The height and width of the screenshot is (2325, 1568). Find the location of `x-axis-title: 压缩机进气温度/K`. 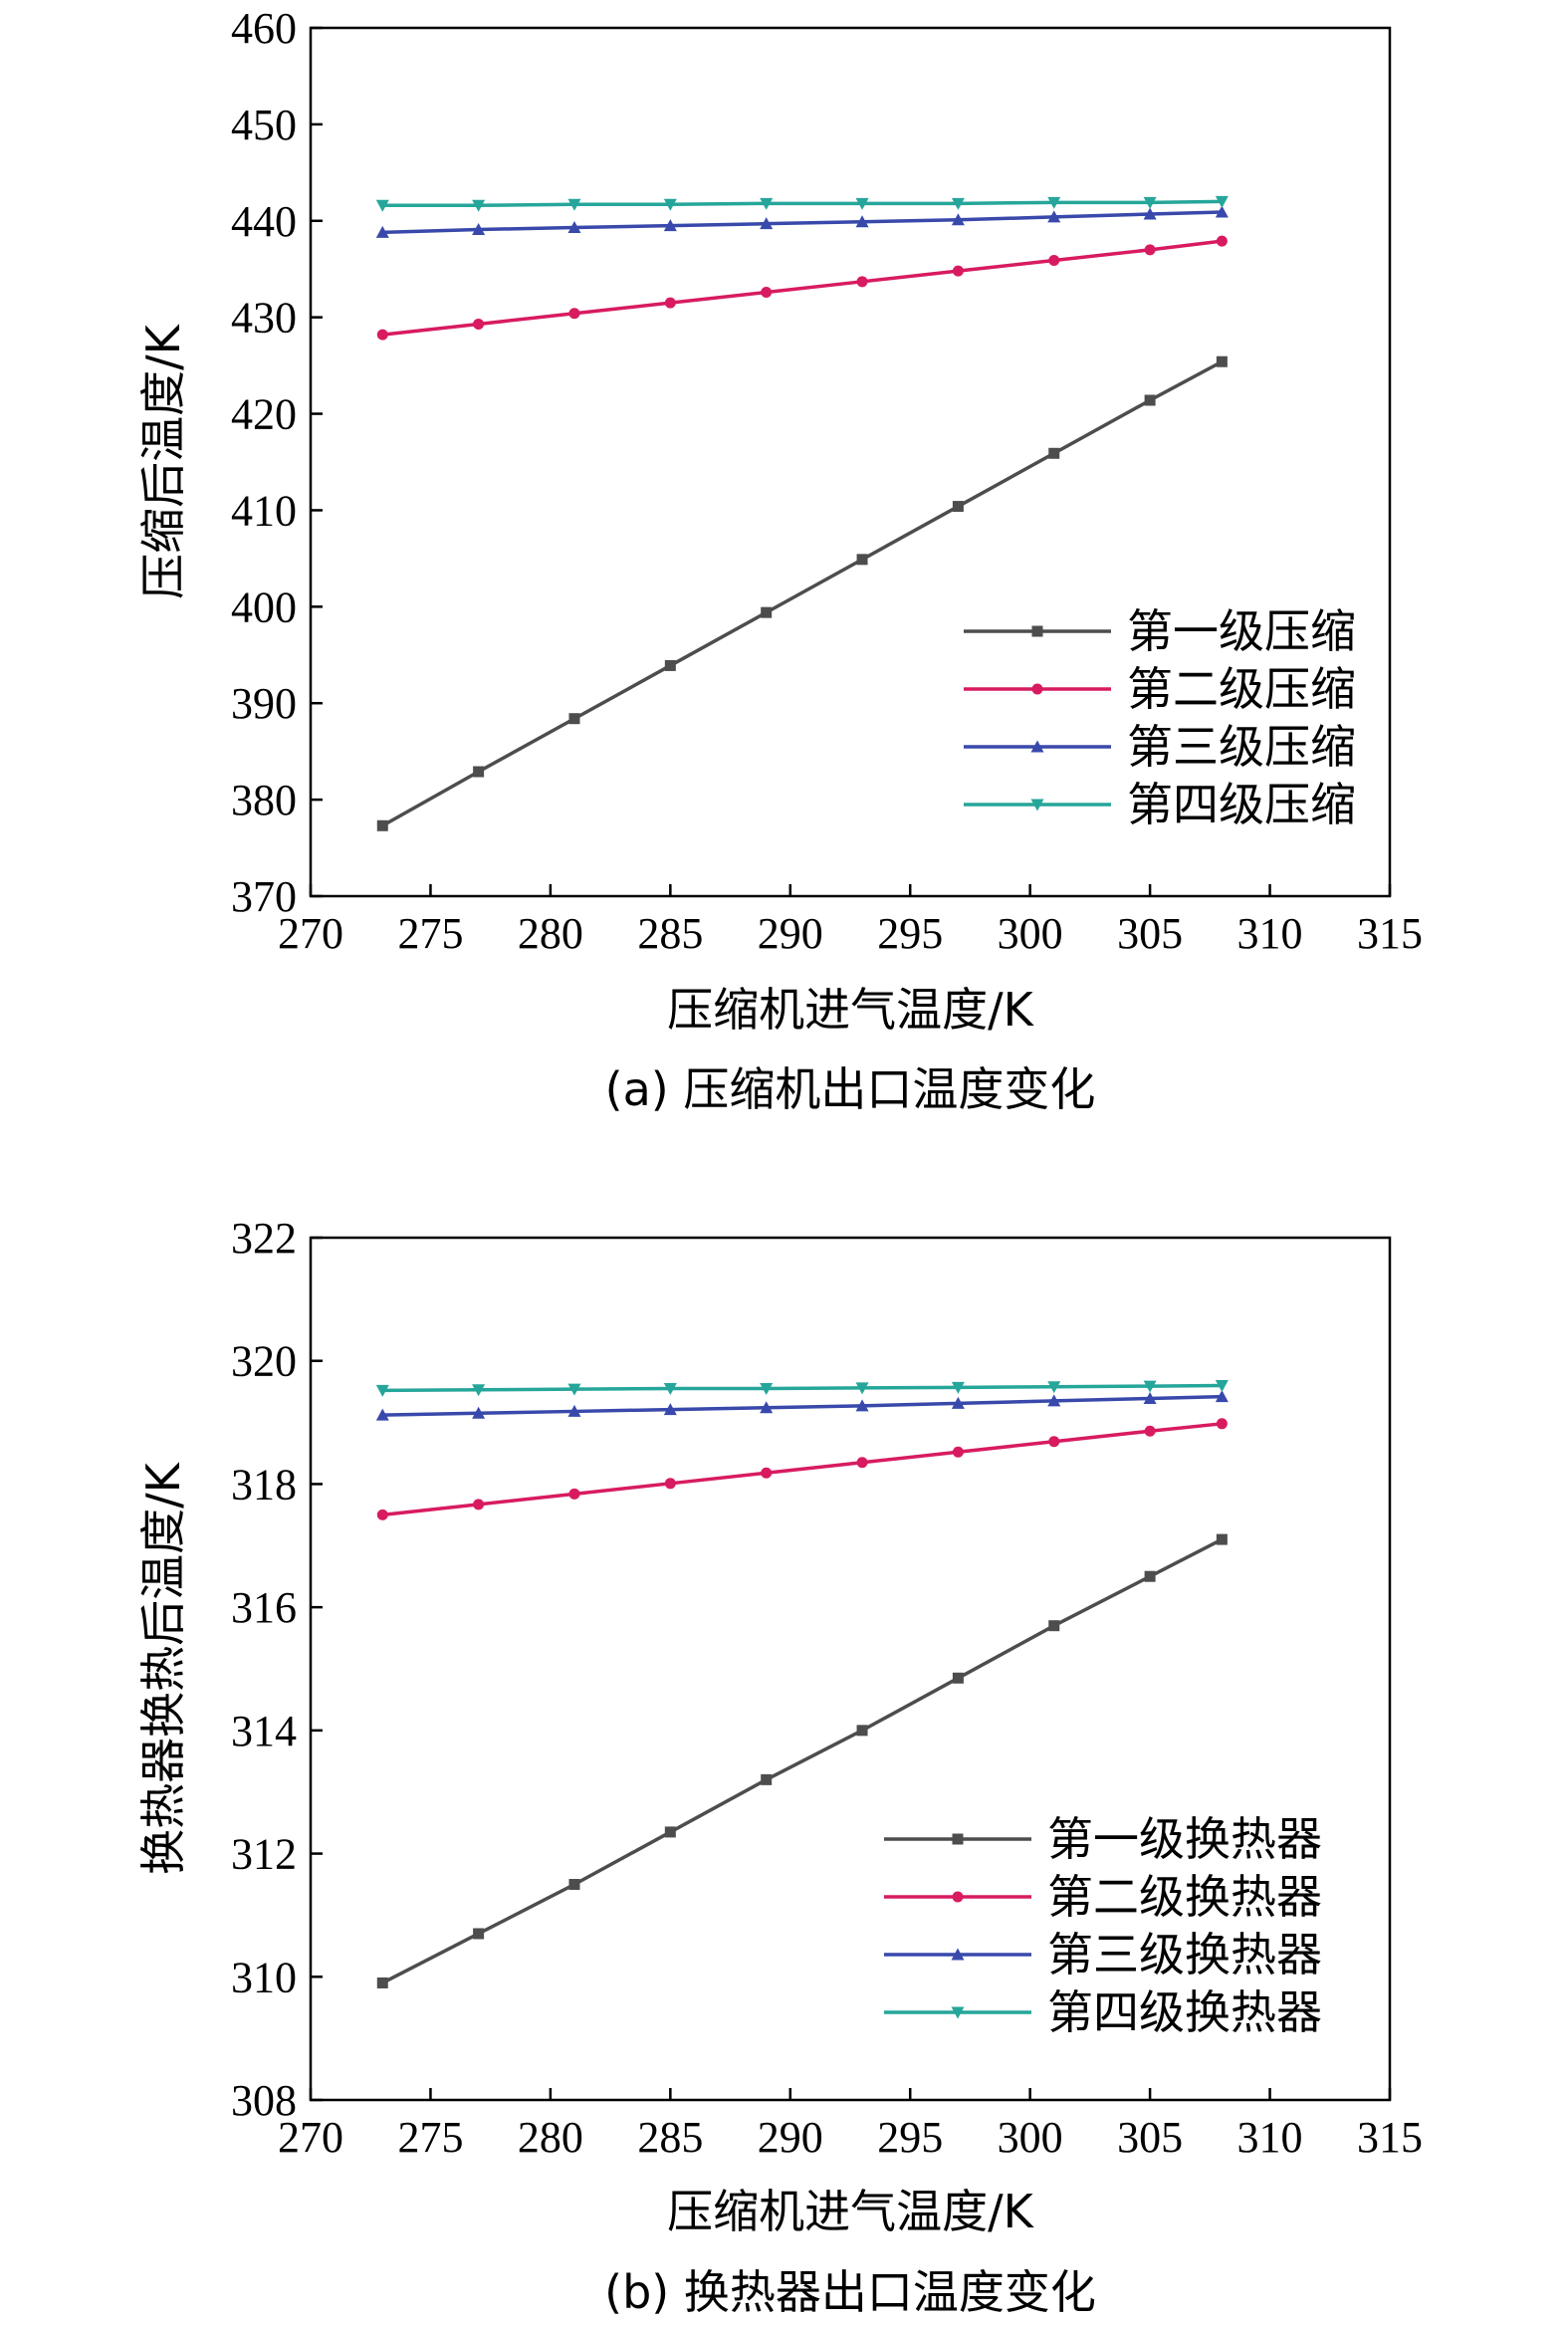

x-axis-title: 压缩机进气温度/K is located at coordinates (851, 2211).